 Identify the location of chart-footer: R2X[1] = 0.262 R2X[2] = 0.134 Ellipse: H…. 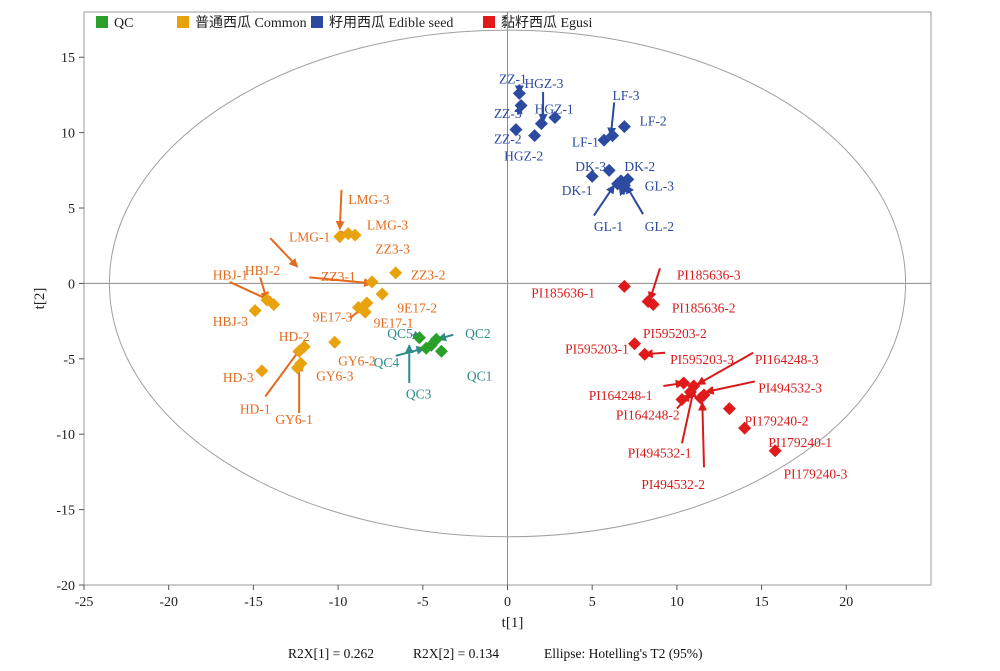
(495, 653).